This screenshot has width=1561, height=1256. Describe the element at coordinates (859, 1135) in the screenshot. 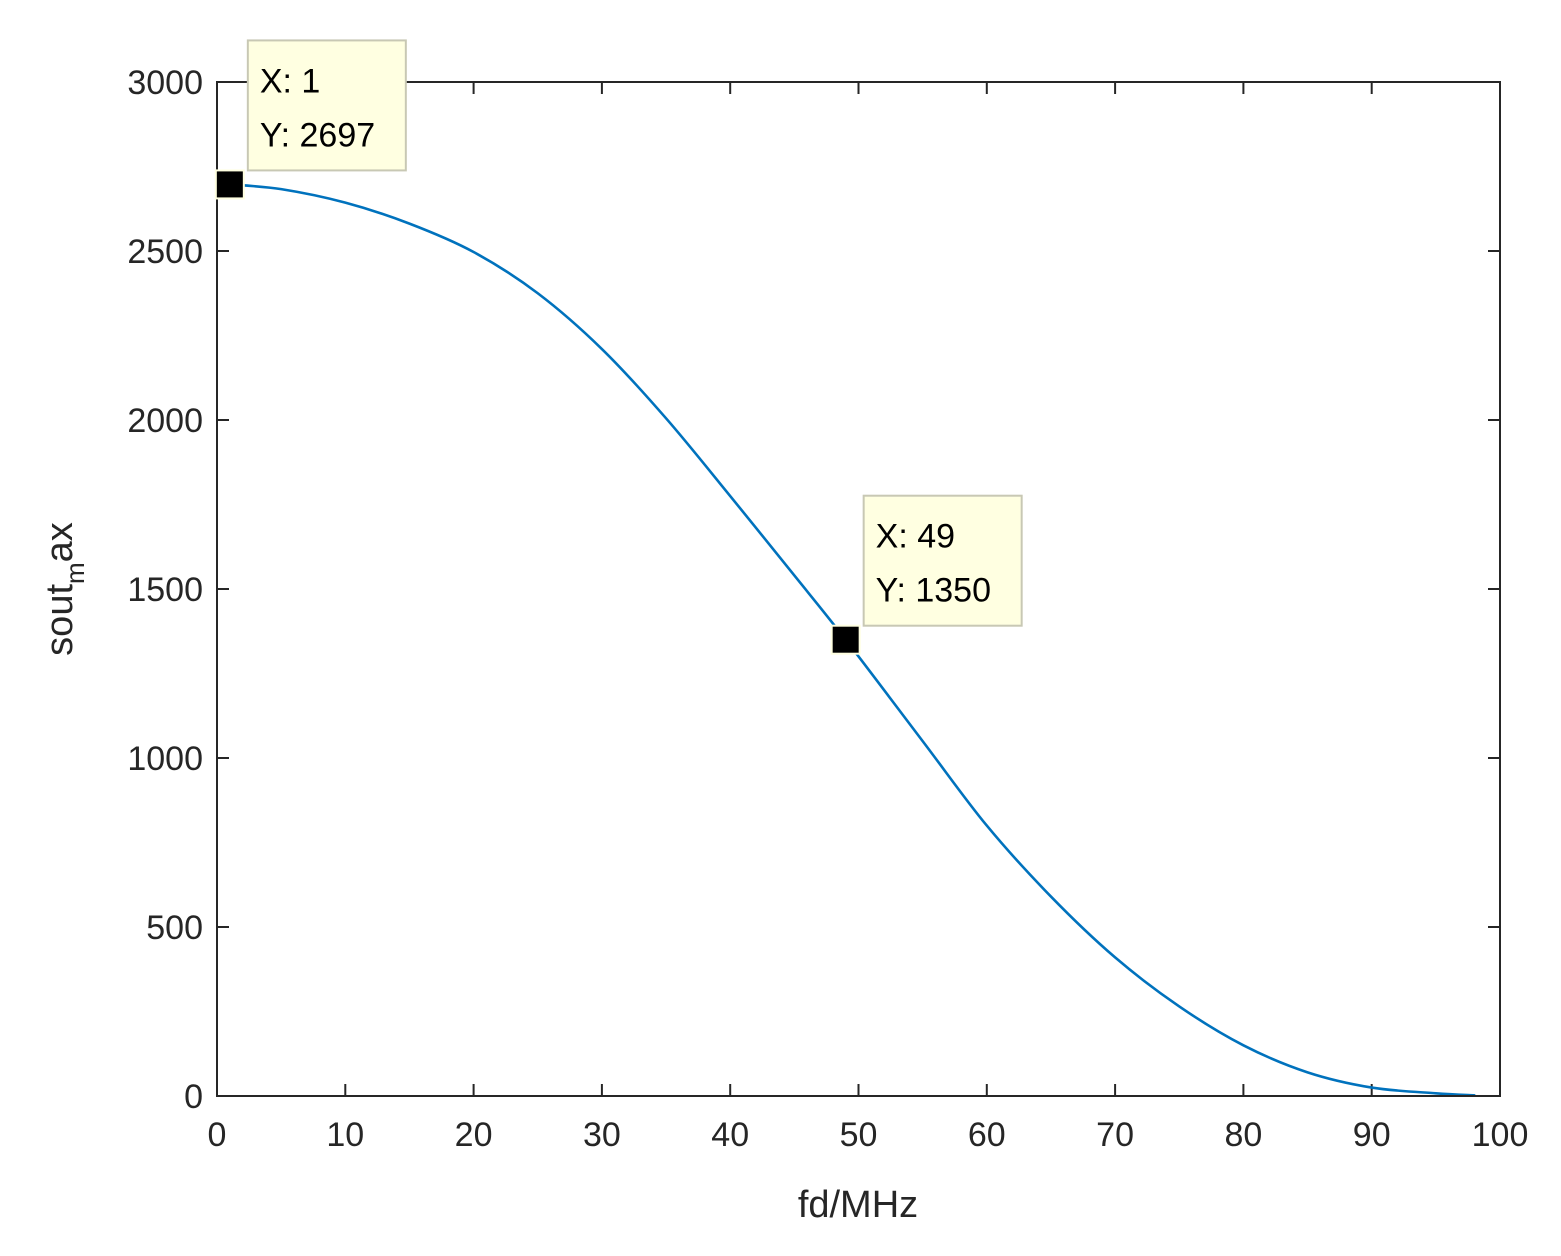

I see `x-tick-label-50: 50` at that location.